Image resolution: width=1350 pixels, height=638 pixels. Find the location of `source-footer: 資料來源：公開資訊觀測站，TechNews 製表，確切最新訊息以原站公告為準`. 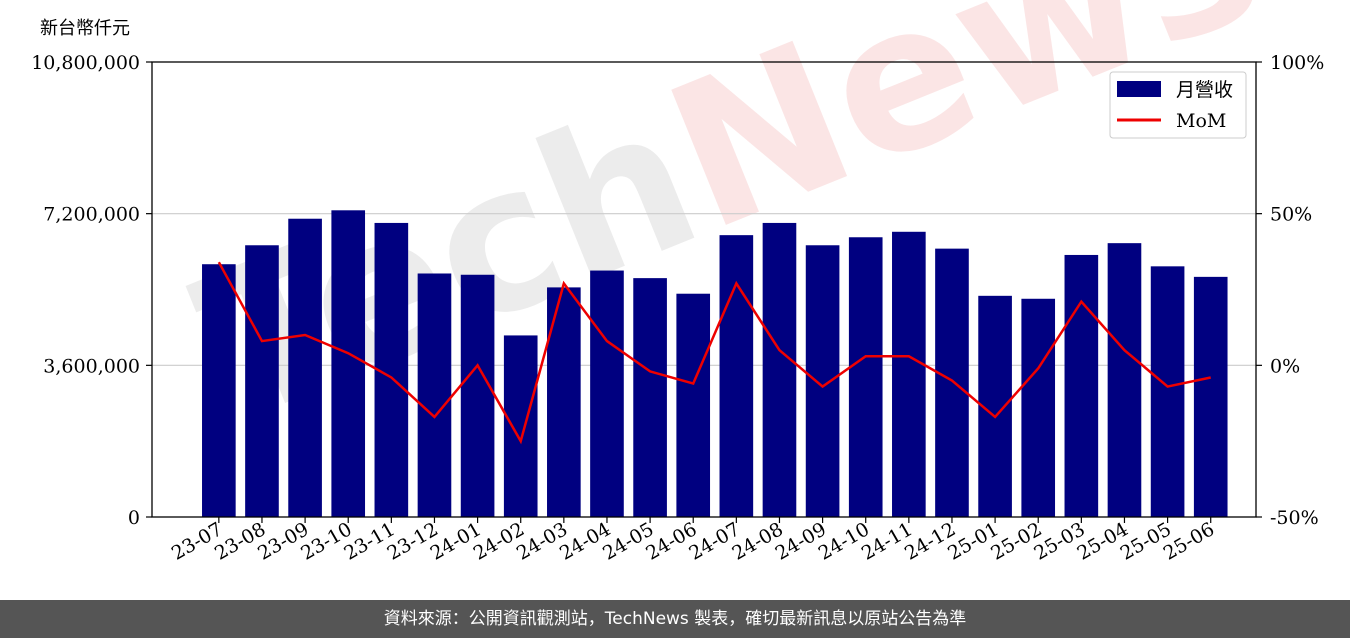

source-footer: 資料來源：公開資訊觀測站，TechNews 製表，確切最新訊息以原站公告為準 is located at coordinates (675, 619).